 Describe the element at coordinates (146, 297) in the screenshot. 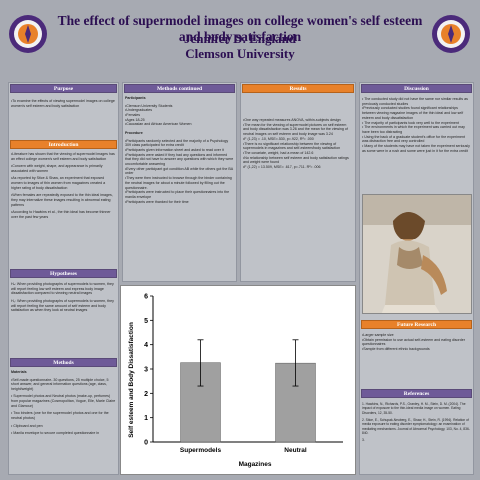

I see `y-tick-label: 6` at that location.